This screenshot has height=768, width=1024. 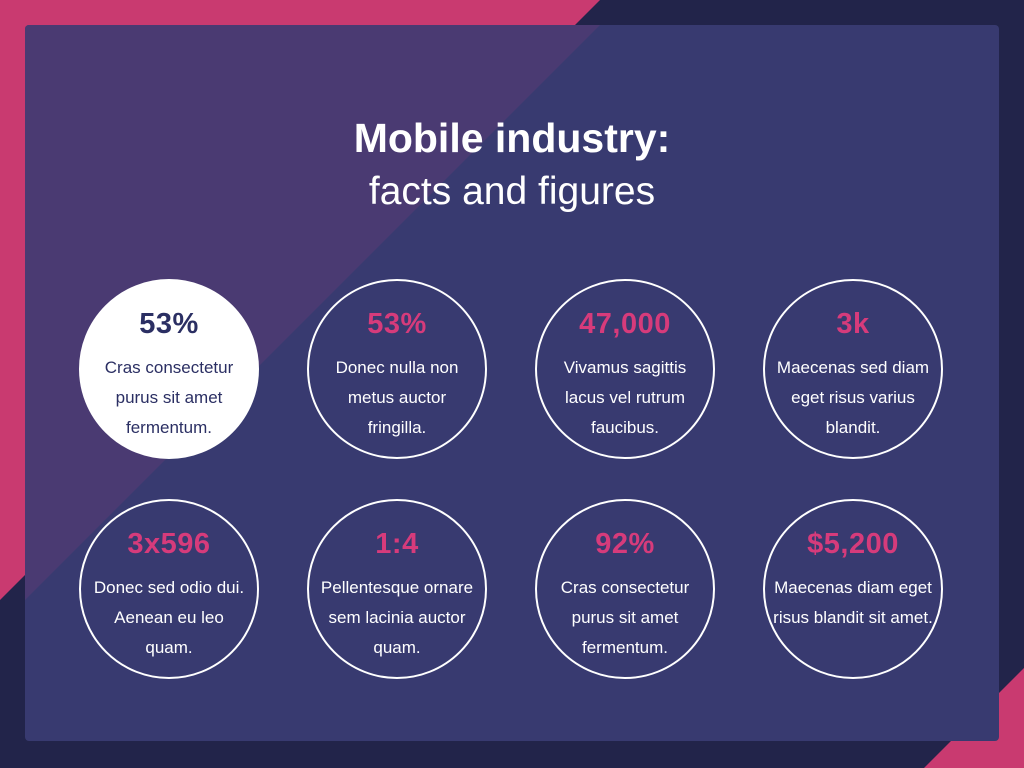 What do you see at coordinates (512, 138) in the screenshot?
I see `title-line-1: Mobile industry:` at bounding box center [512, 138].